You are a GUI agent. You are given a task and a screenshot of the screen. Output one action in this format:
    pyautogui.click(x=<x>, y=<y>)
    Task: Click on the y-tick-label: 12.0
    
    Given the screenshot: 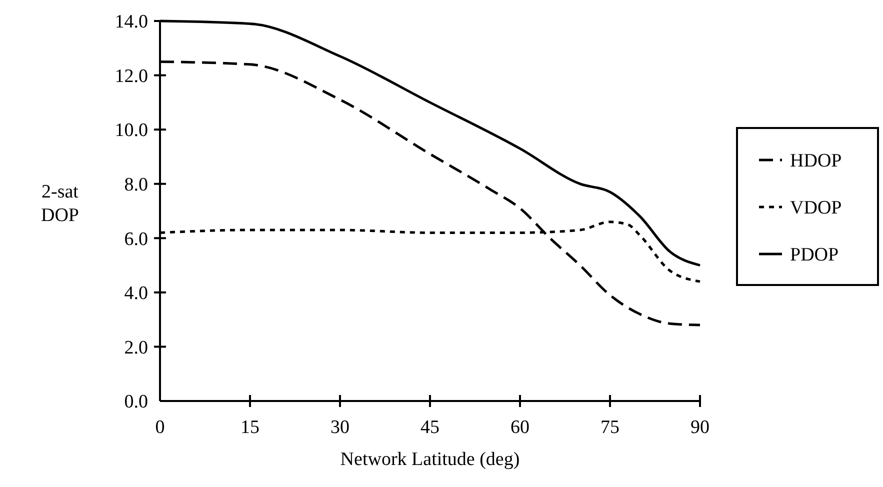 What is the action you would take?
    pyautogui.click(x=131, y=76)
    